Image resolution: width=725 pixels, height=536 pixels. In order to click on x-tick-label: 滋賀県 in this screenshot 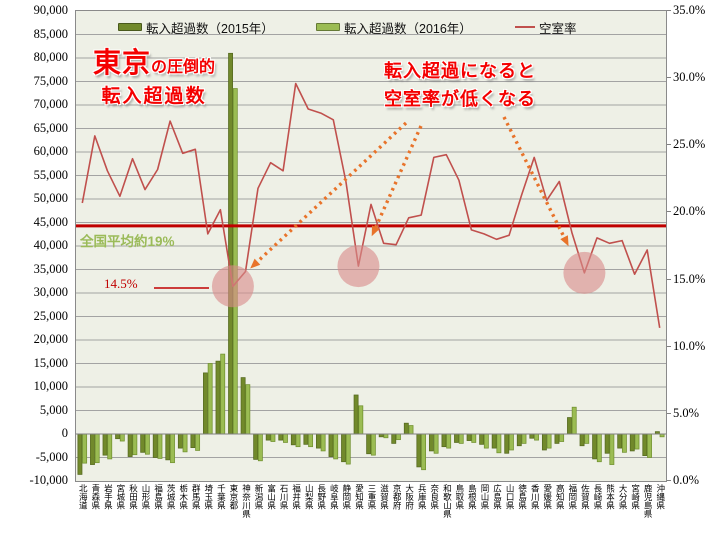, I will do `click(384, 497)`.